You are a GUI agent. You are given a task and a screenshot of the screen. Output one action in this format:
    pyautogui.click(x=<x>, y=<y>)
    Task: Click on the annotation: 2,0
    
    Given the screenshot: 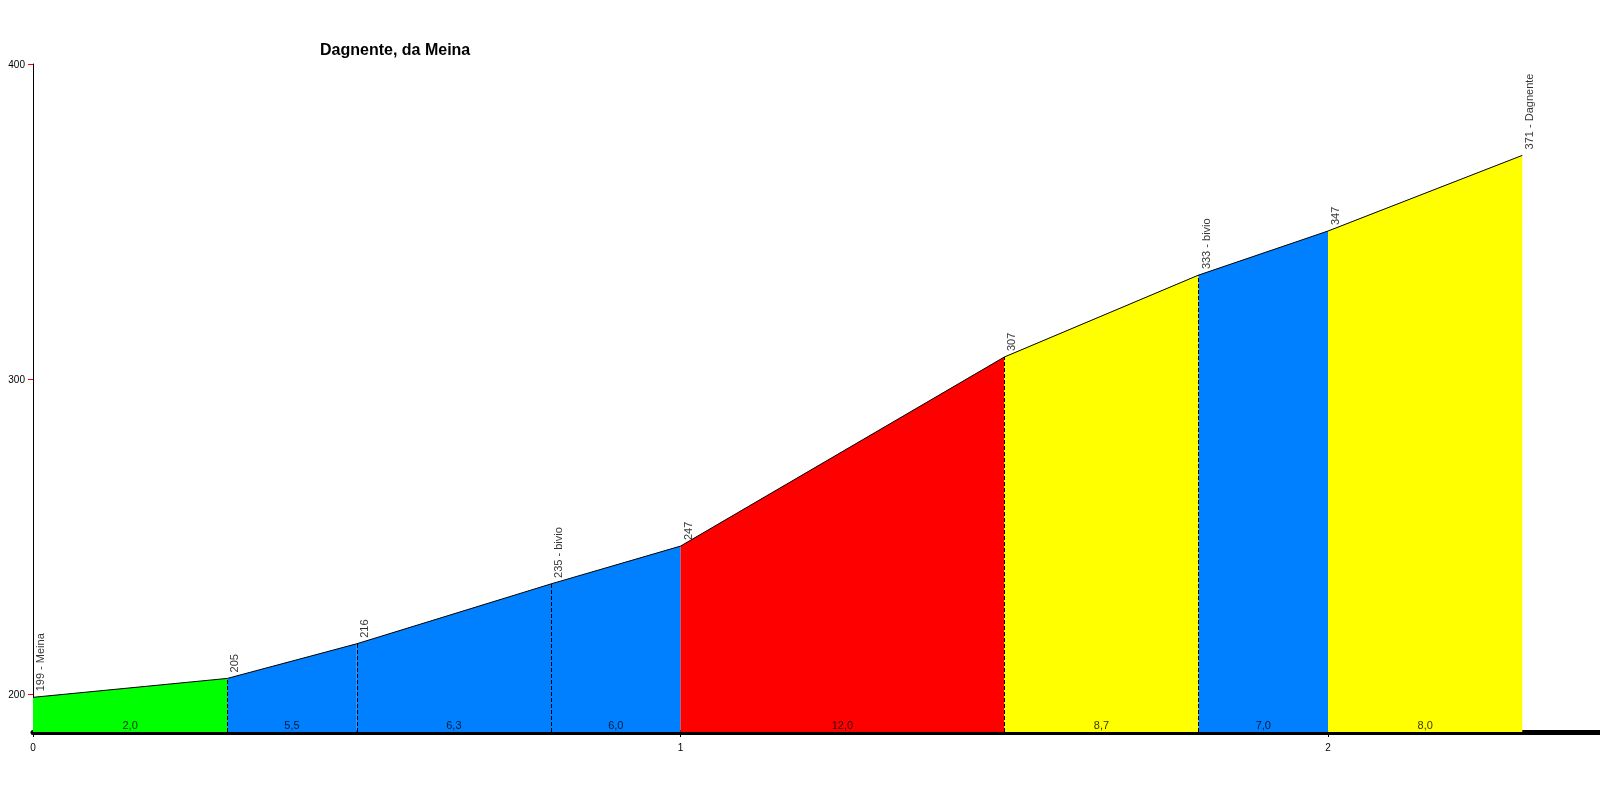 What is the action you would take?
    pyautogui.click(x=130, y=724)
    